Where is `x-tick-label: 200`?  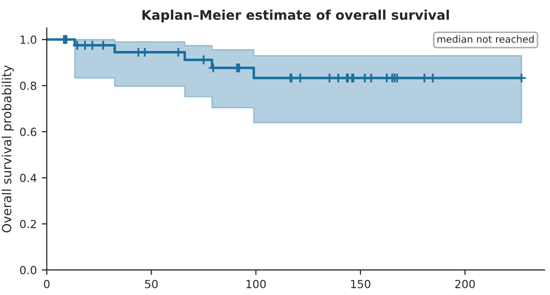
x-tick-label: 200 is located at coordinates (465, 284).